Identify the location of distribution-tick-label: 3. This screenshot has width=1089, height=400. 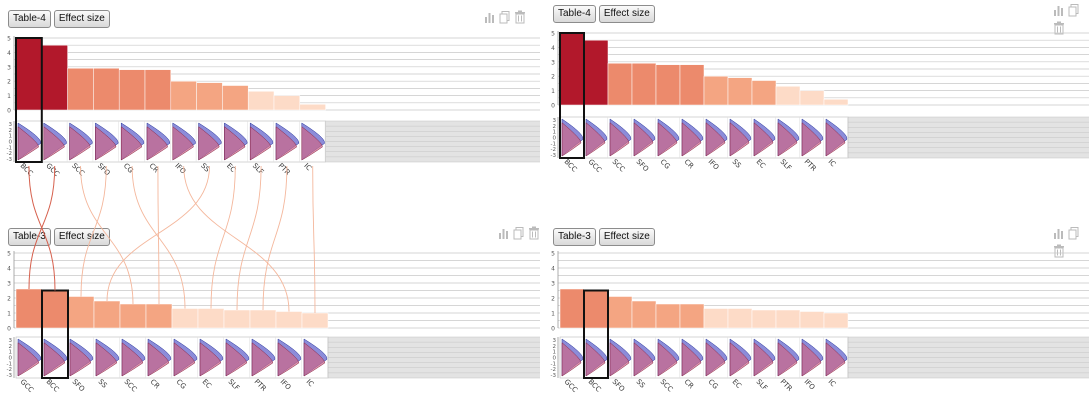
(555, 121).